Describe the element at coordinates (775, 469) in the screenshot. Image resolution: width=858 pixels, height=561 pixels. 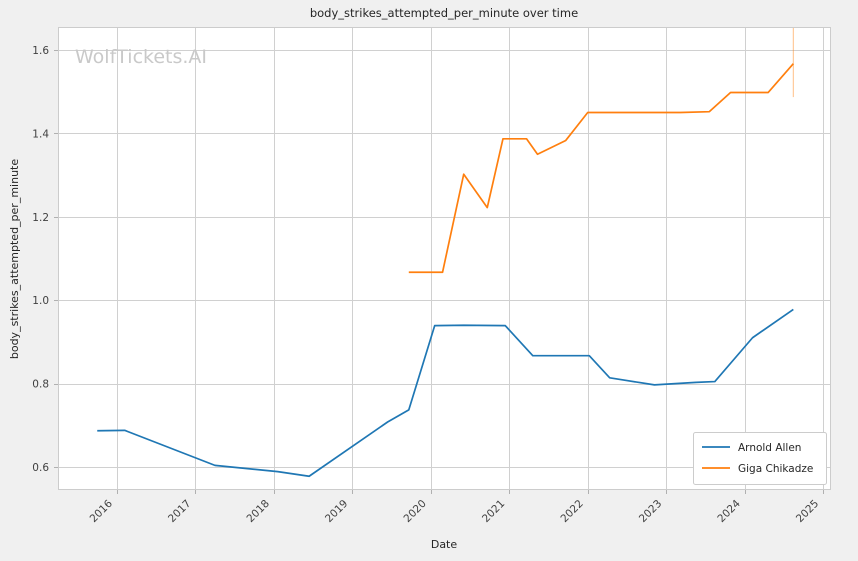
I see `legend-label-giga-chikadze: Giga Chikadze` at that location.